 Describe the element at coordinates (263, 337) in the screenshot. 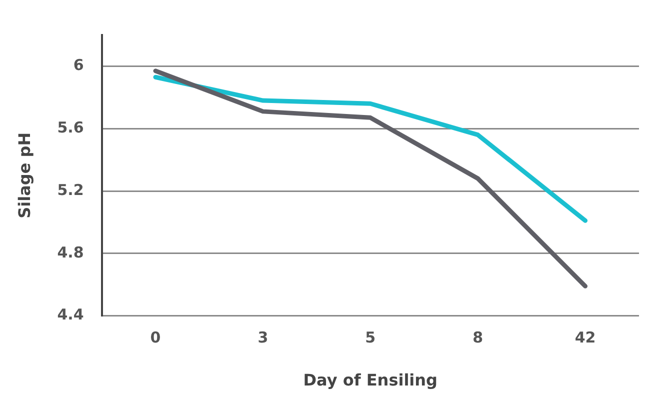

I see `x-tick-label: 3` at that location.